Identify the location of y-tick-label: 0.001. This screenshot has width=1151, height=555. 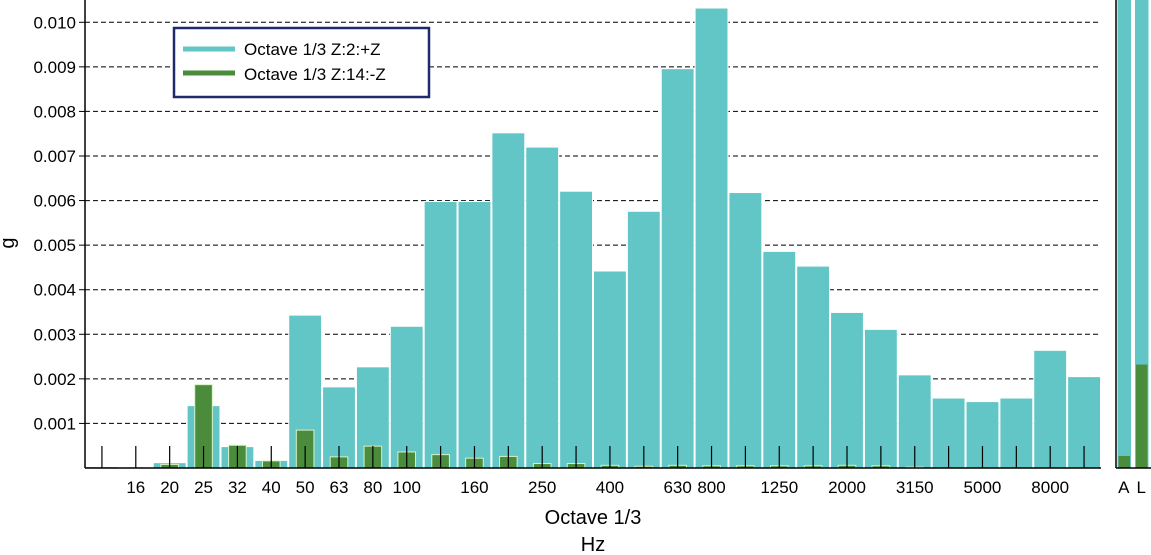
(54, 423).